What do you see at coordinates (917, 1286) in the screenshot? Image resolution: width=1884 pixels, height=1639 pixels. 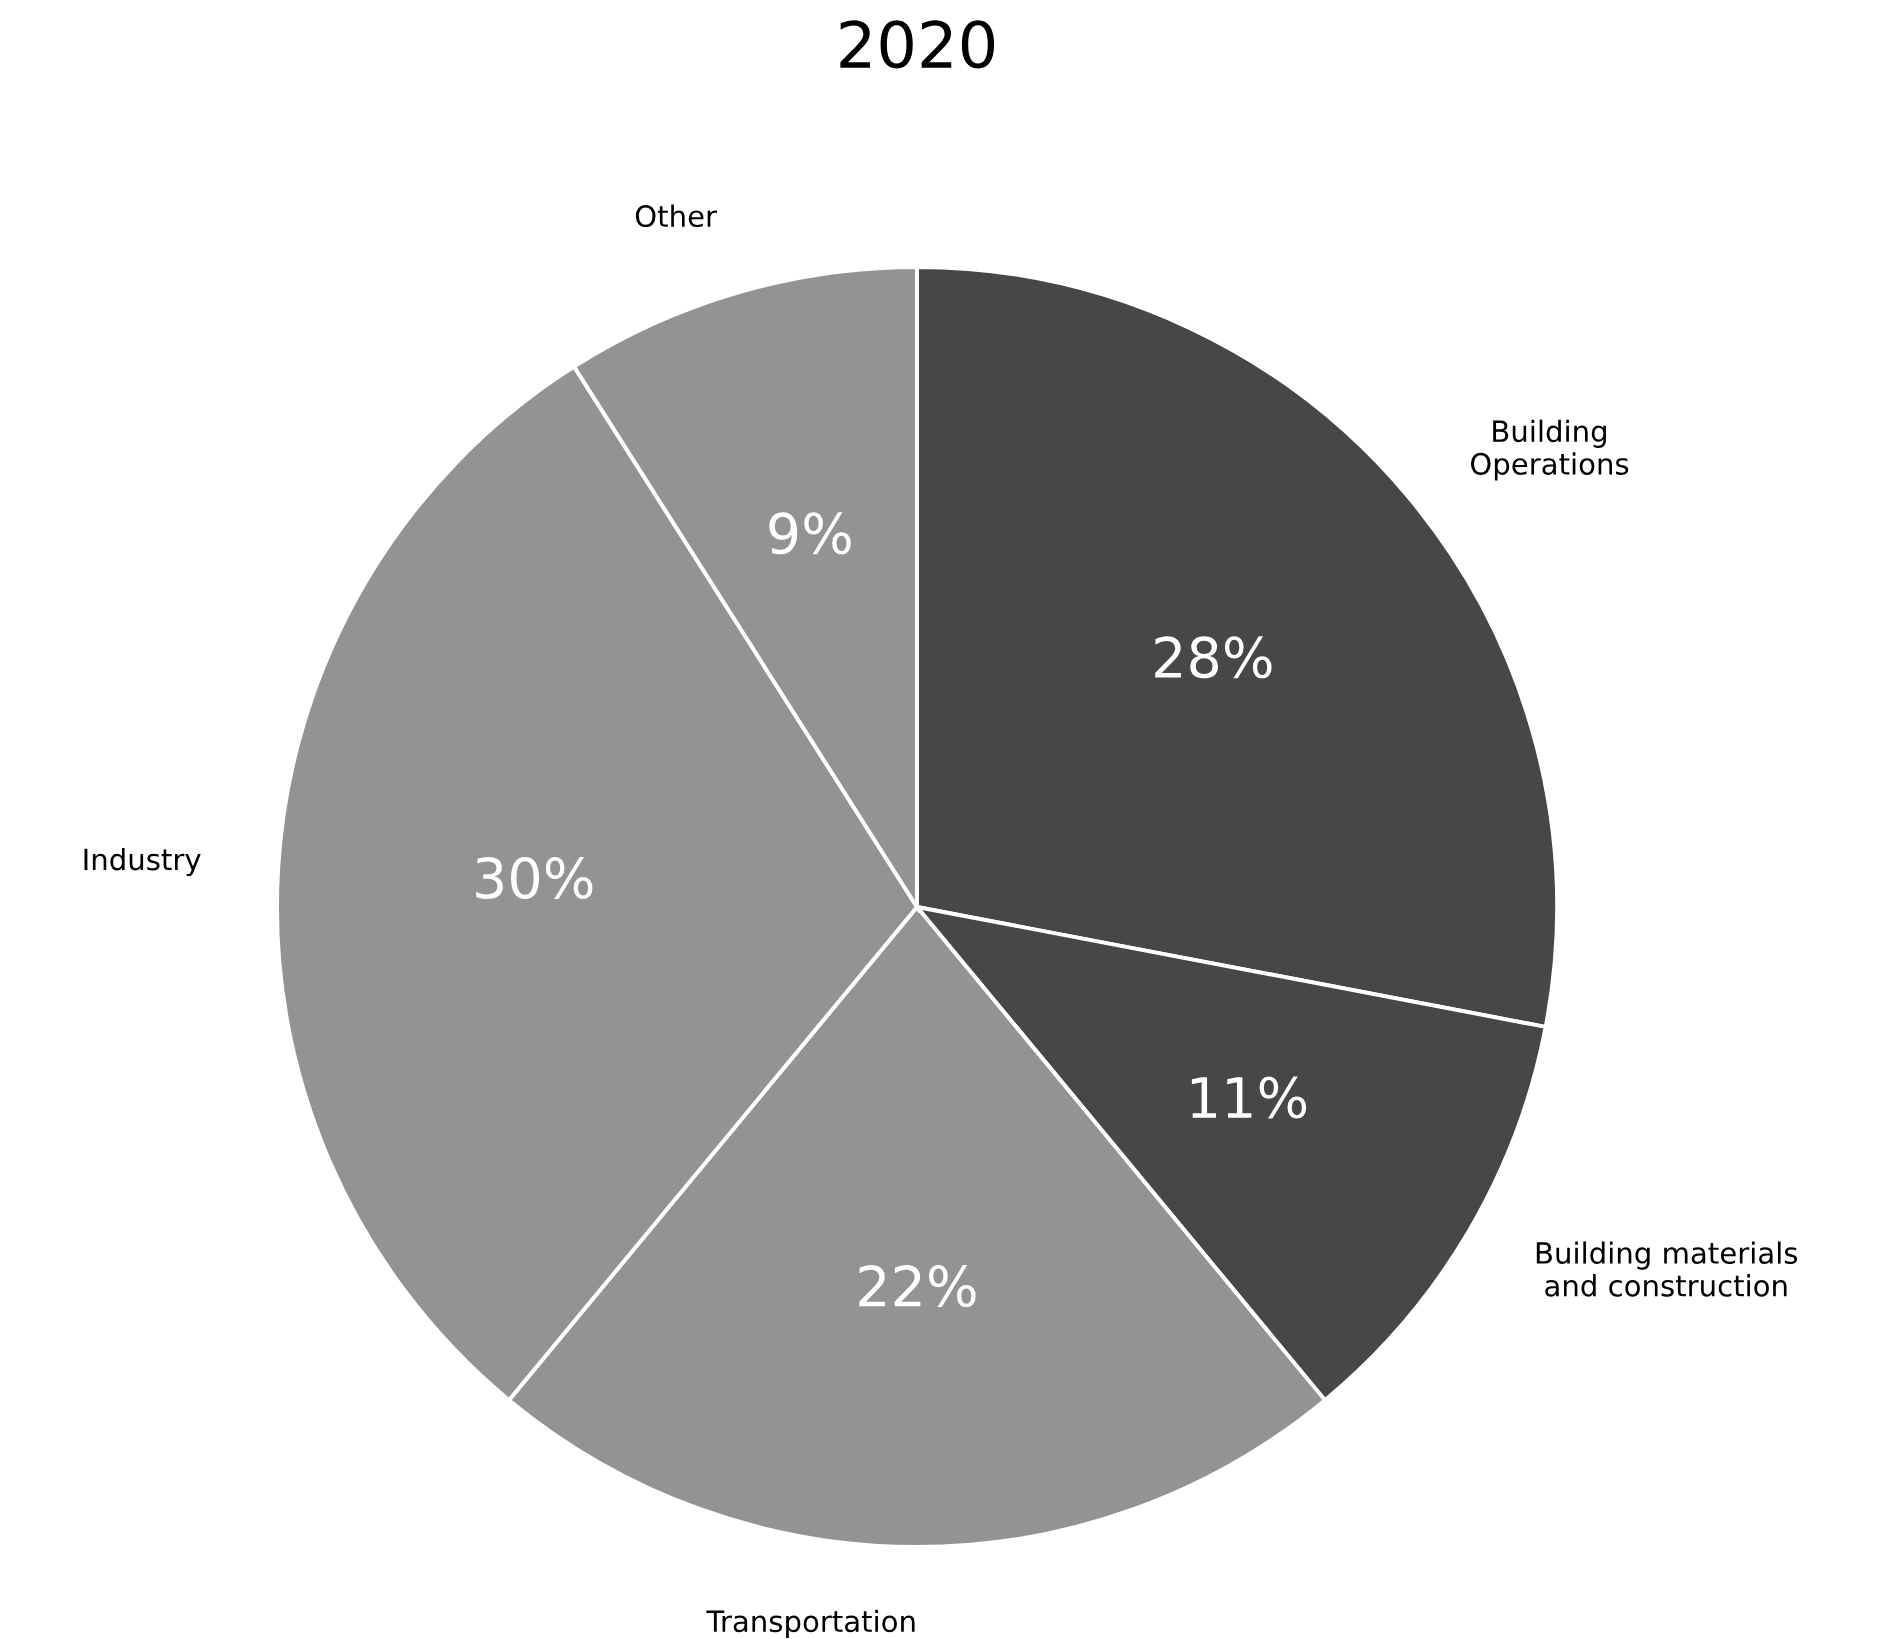 I see `data-label: 22%` at bounding box center [917, 1286].